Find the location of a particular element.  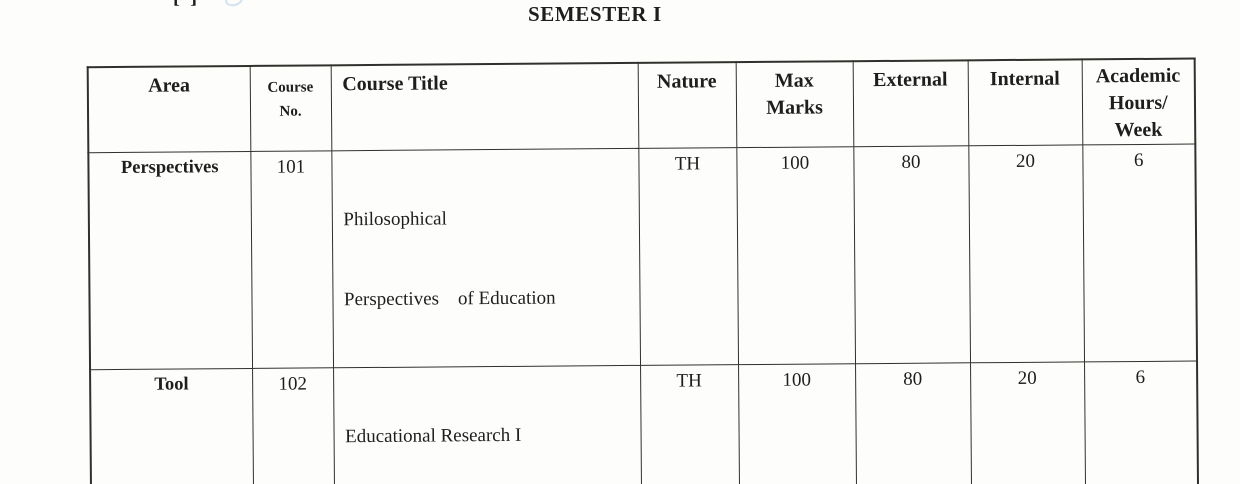

header-internal: Internal is located at coordinates (1025, 102).